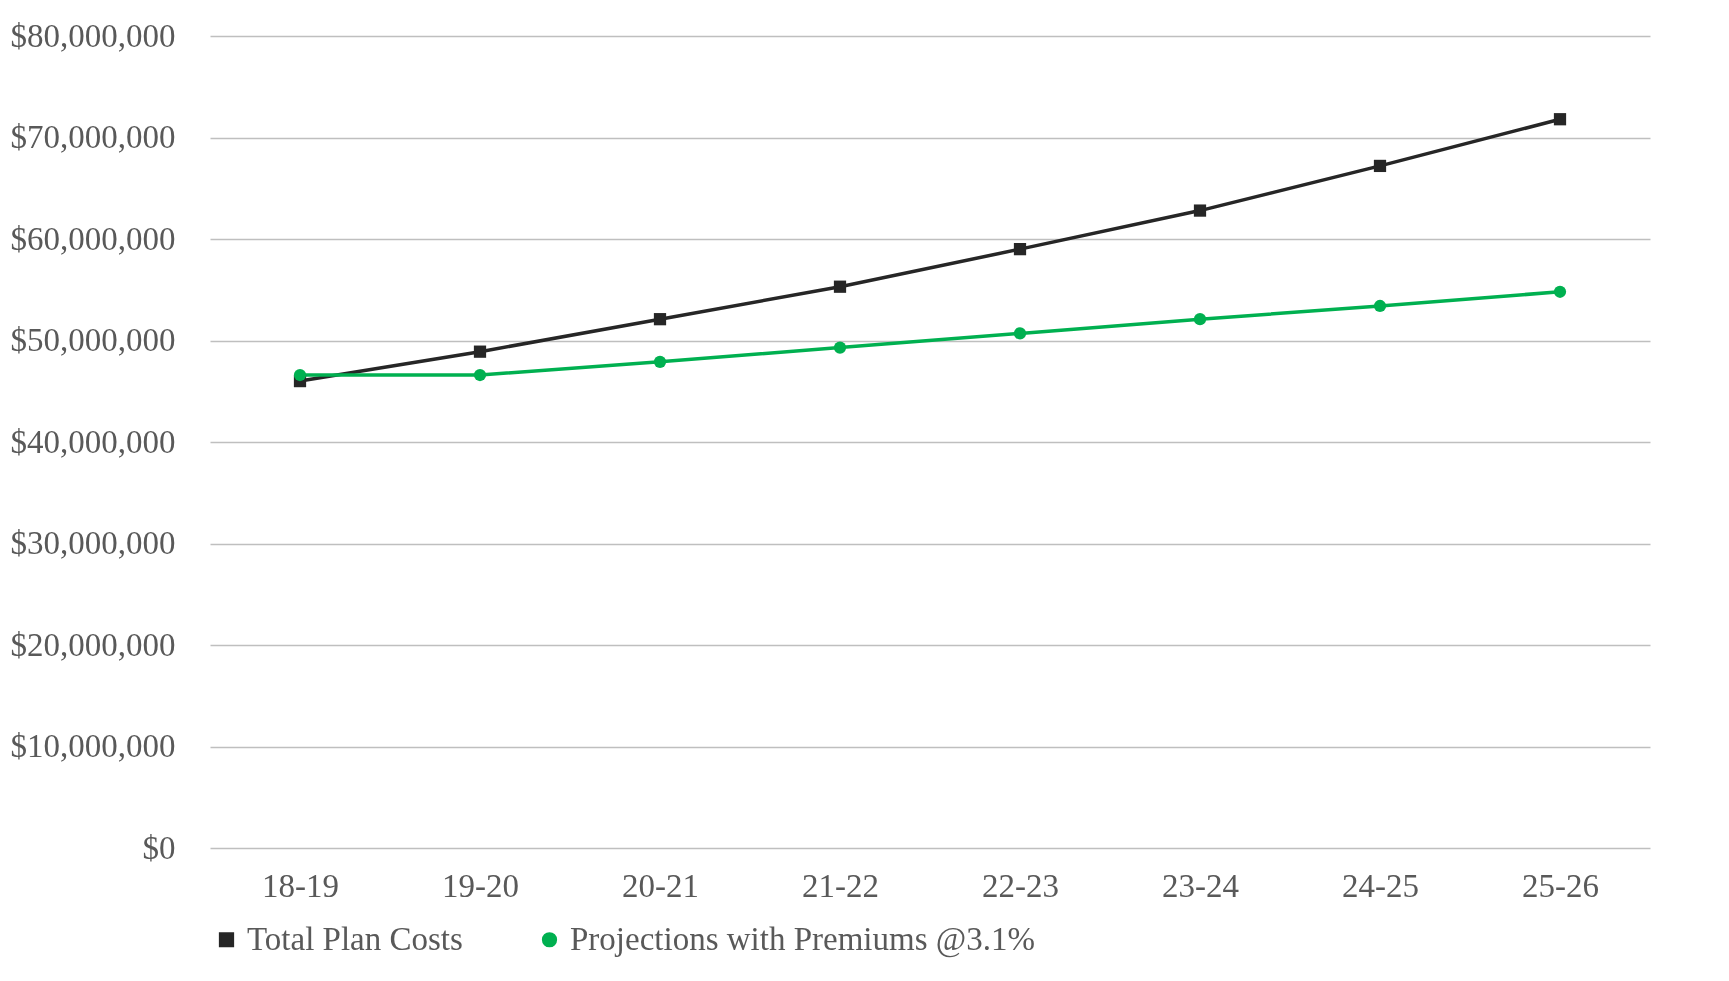 The height and width of the screenshot is (981, 1729). Describe the element at coordinates (93, 644) in the screenshot. I see `y-tick-label: $20,000,000` at that location.